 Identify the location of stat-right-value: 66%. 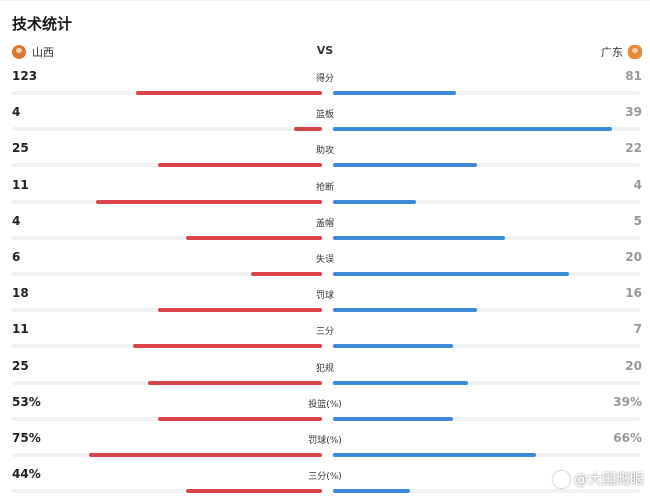
(627, 437).